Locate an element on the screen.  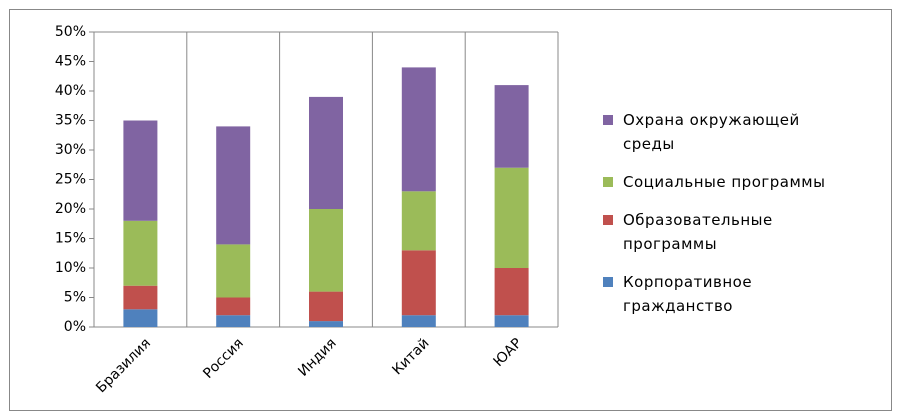
legend-item: Социальные программы is located at coordinates (743, 182).